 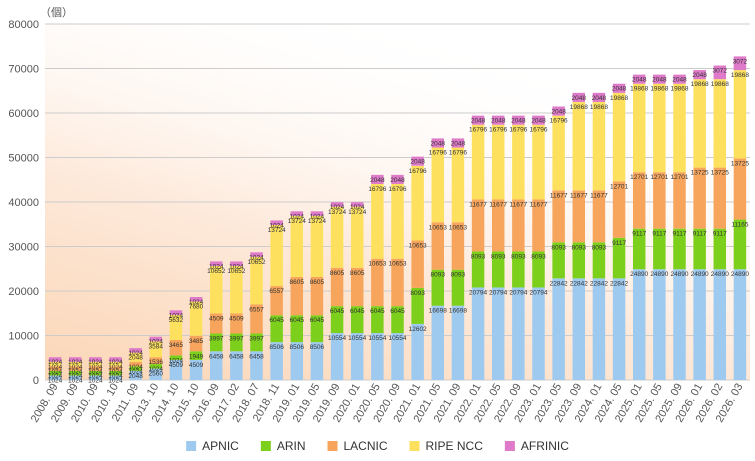 What do you see at coordinates (23, 70) in the screenshot?
I see `y-tick-label: 70000` at bounding box center [23, 70].